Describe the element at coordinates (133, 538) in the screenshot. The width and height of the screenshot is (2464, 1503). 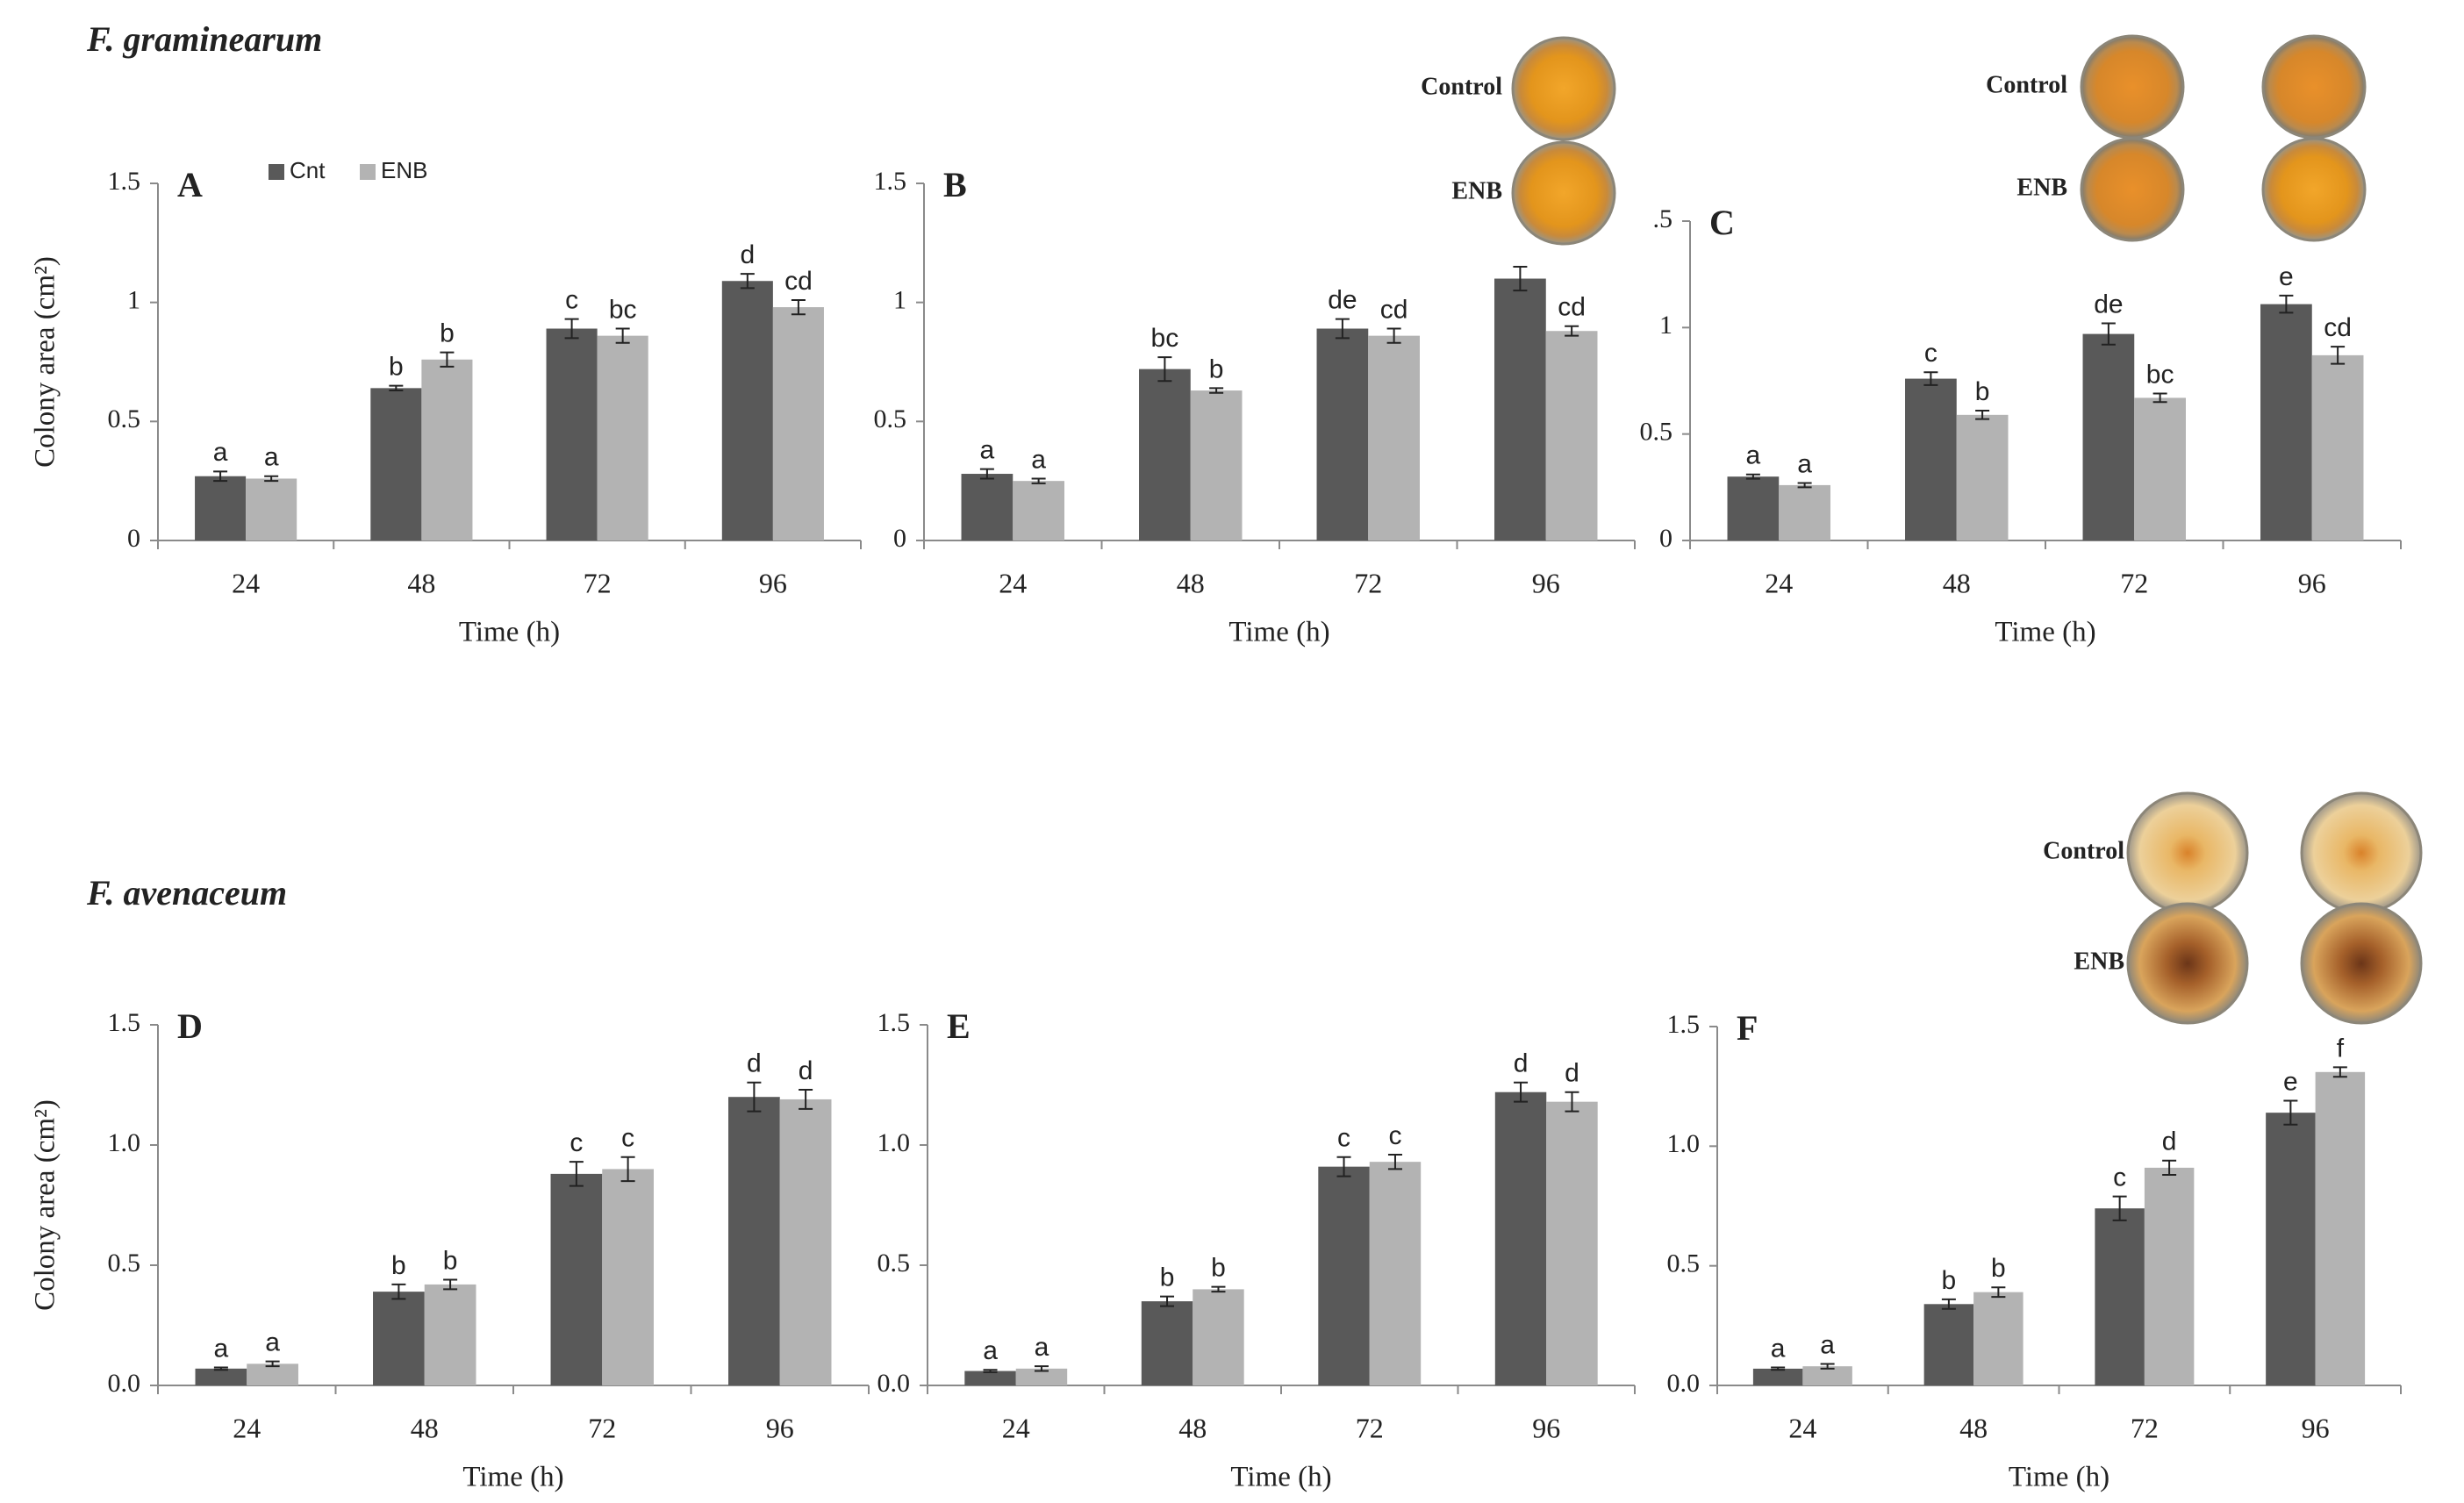
I see `y-tick-label: 0` at that location.